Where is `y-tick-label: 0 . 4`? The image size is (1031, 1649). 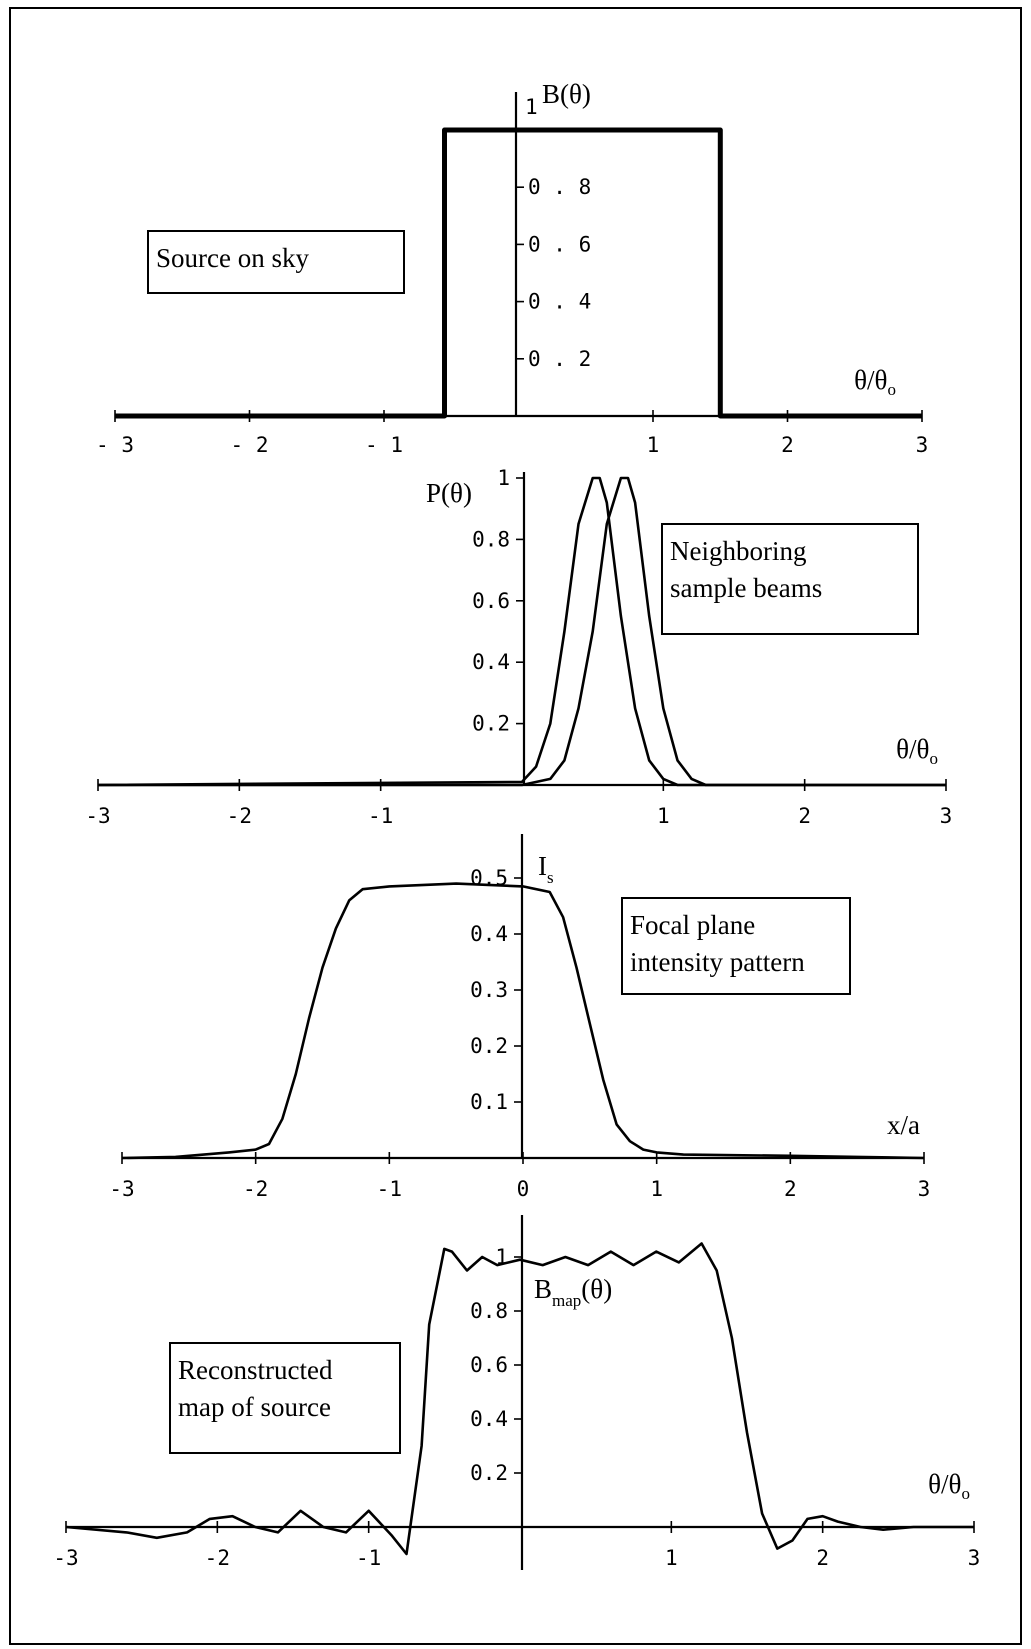 y-tick-label: 0 . 4 is located at coordinates (559, 302).